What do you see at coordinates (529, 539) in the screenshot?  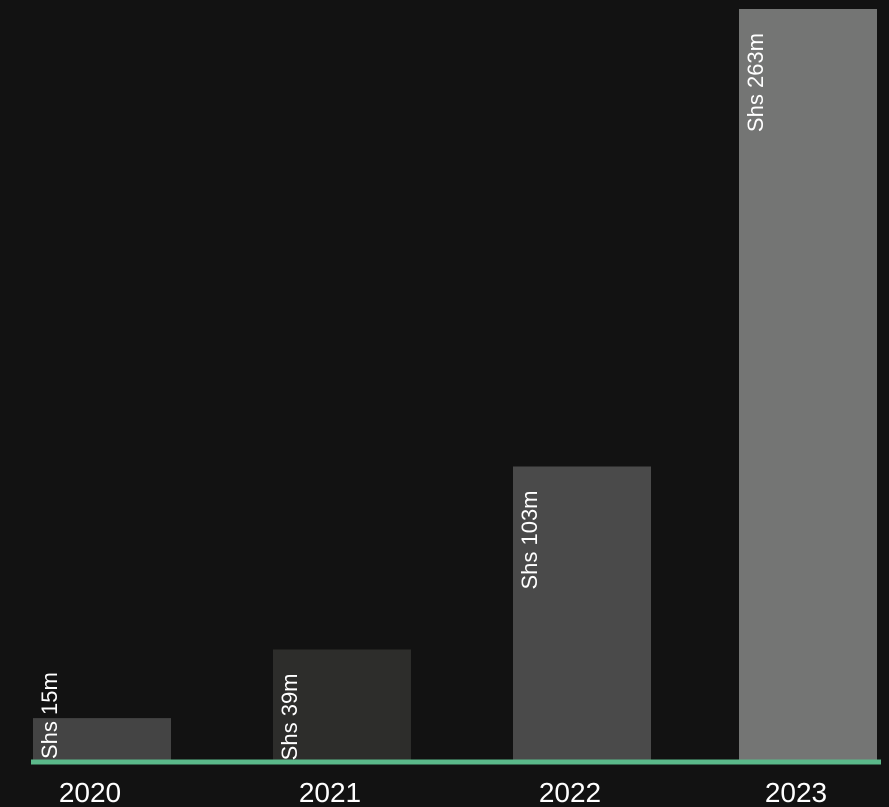 I see `bar-value-label-2022: Shs 103m` at bounding box center [529, 539].